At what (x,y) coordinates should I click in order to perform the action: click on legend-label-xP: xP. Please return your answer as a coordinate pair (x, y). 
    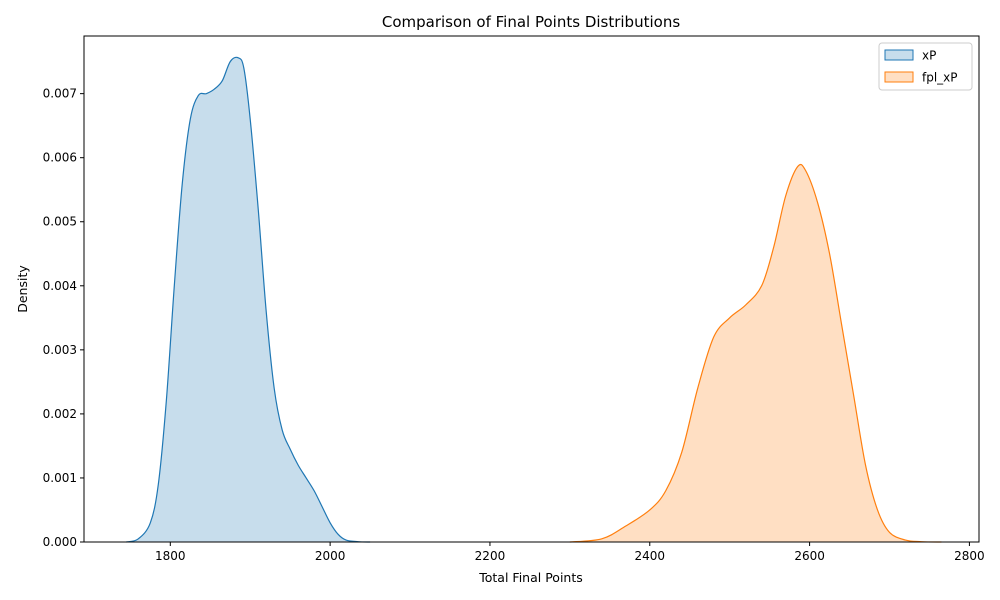
    Looking at the image, I should click on (929, 56).